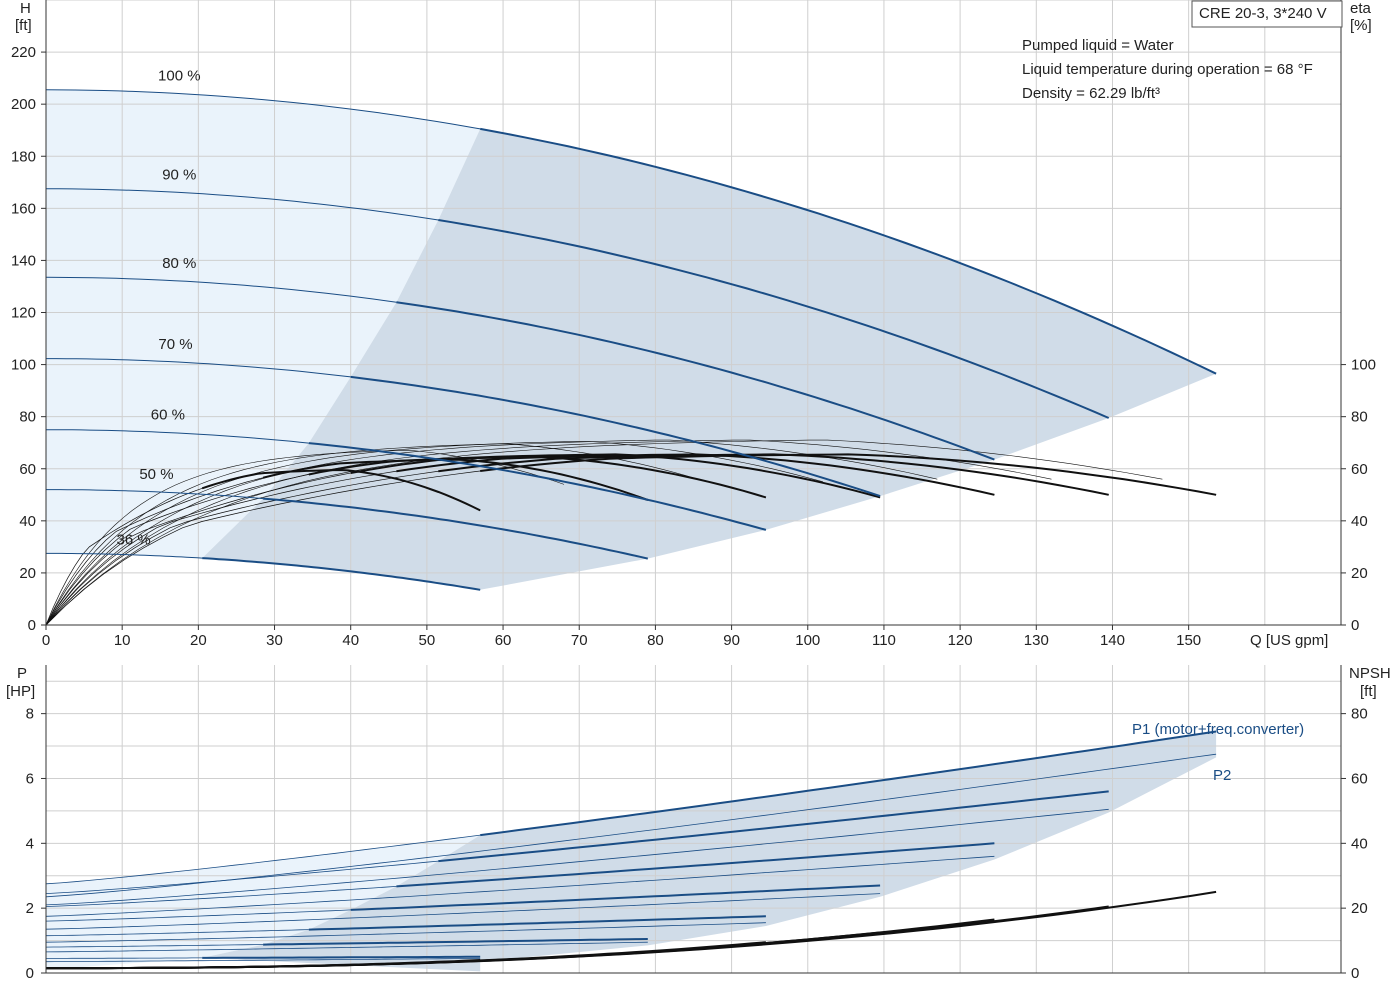 This screenshot has width=1400, height=1000. Describe the element at coordinates (1361, 25) in the screenshot. I see `y-right-unit-top: [%]` at that location.